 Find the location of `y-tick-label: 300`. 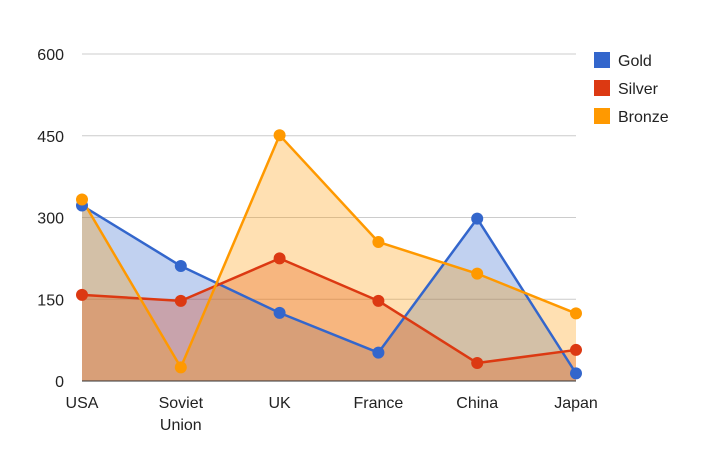

y-tick-label: 300 is located at coordinates (50, 219).